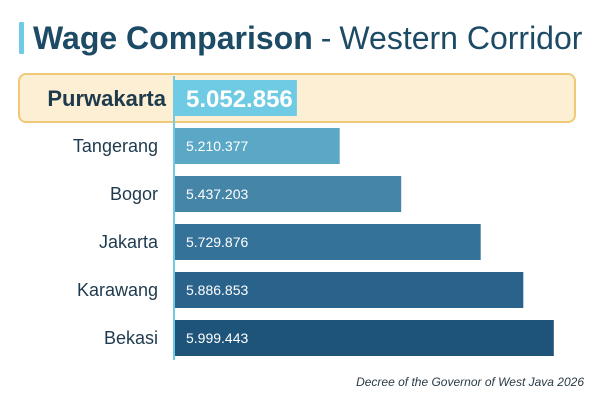 This screenshot has width=600, height=405. What do you see at coordinates (217, 146) in the screenshot?
I see `value-label: 5.210.377` at bounding box center [217, 146].